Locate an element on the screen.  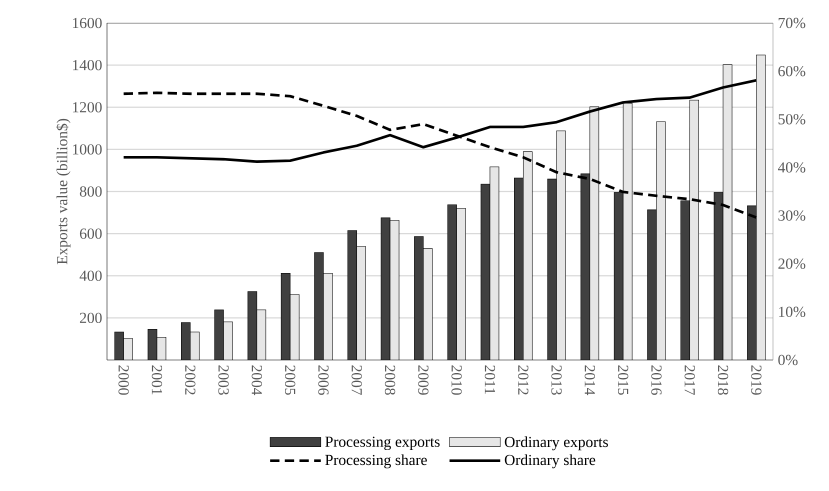
y2-tick-label: 40% is located at coordinates (792, 167).